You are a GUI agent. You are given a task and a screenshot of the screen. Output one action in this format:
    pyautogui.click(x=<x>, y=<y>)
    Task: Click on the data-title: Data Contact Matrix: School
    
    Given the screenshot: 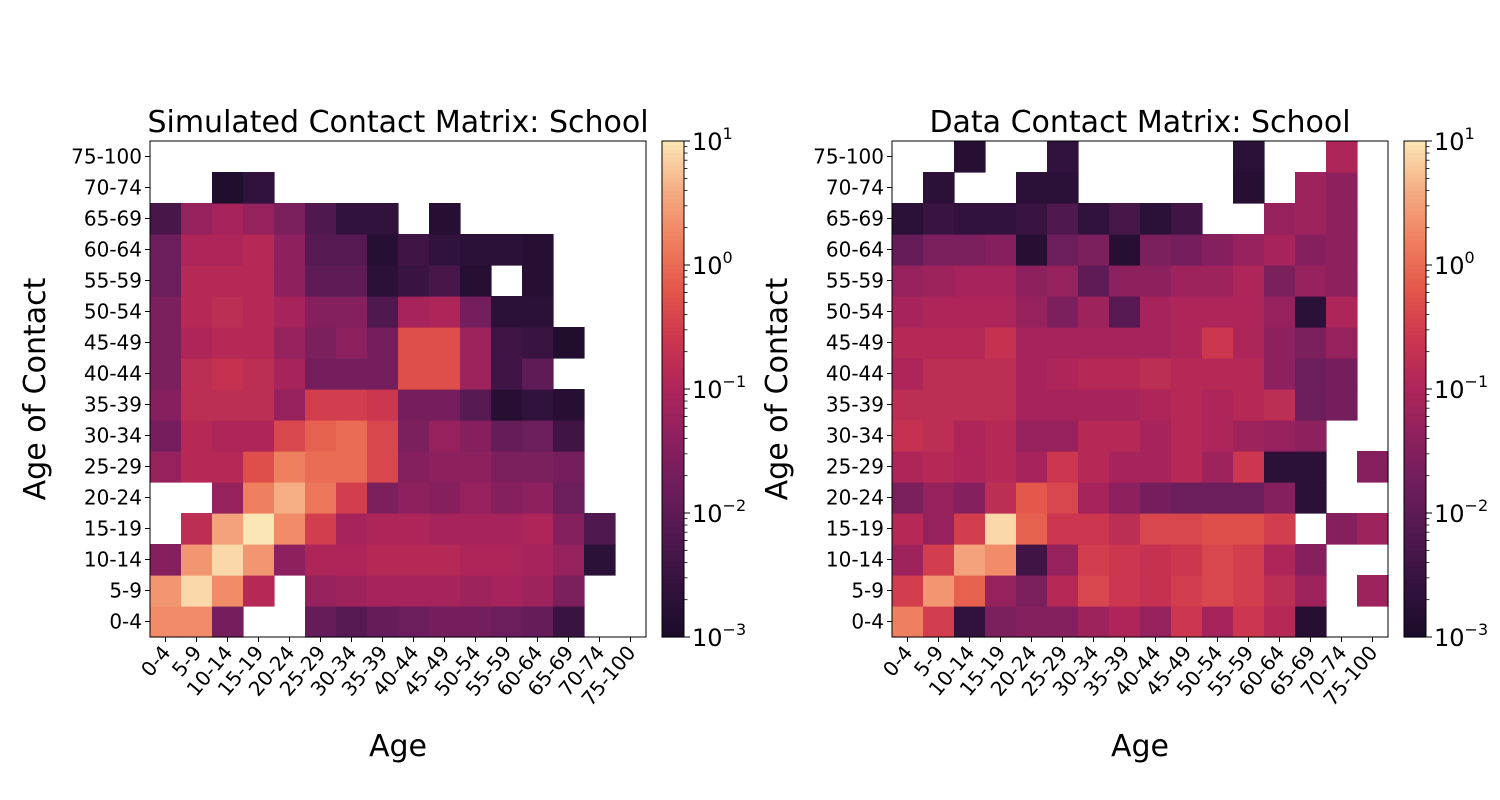 What is the action you would take?
    pyautogui.click(x=1139, y=122)
    